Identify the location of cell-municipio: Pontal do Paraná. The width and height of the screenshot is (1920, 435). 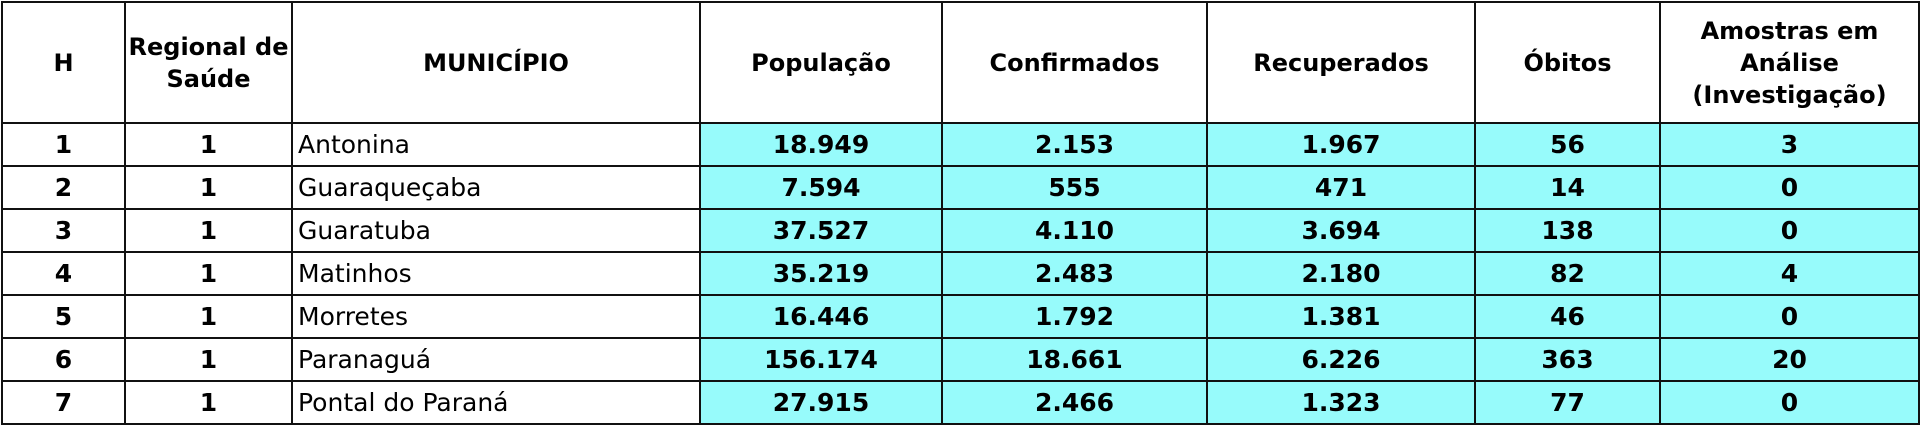
(496, 402).